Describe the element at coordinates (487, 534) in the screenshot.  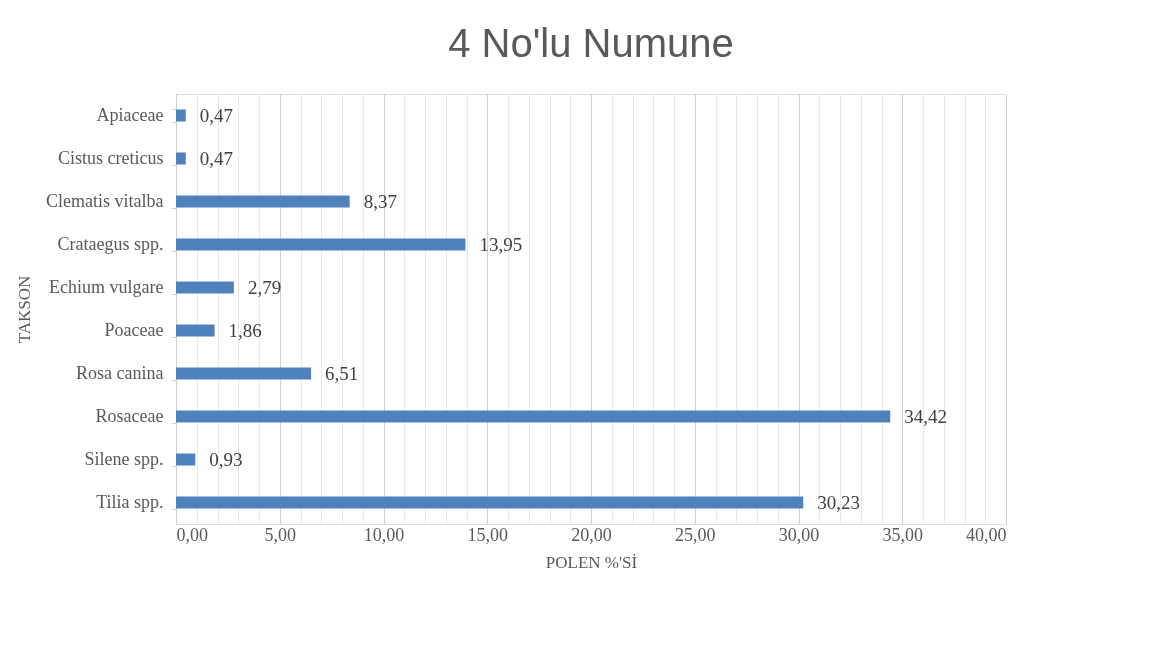
I see `x-tick-label: 15,00` at that location.